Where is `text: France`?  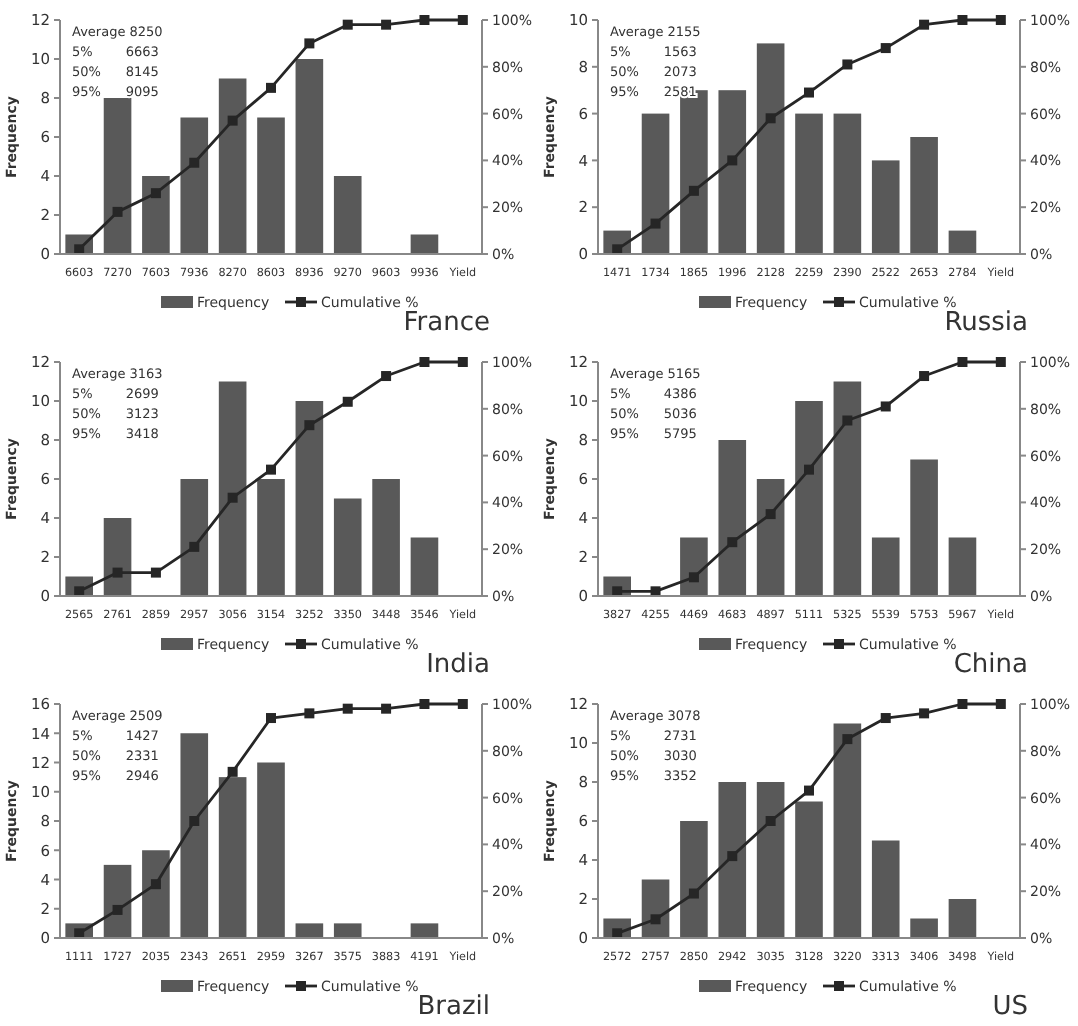 text: France is located at coordinates (446, 323).